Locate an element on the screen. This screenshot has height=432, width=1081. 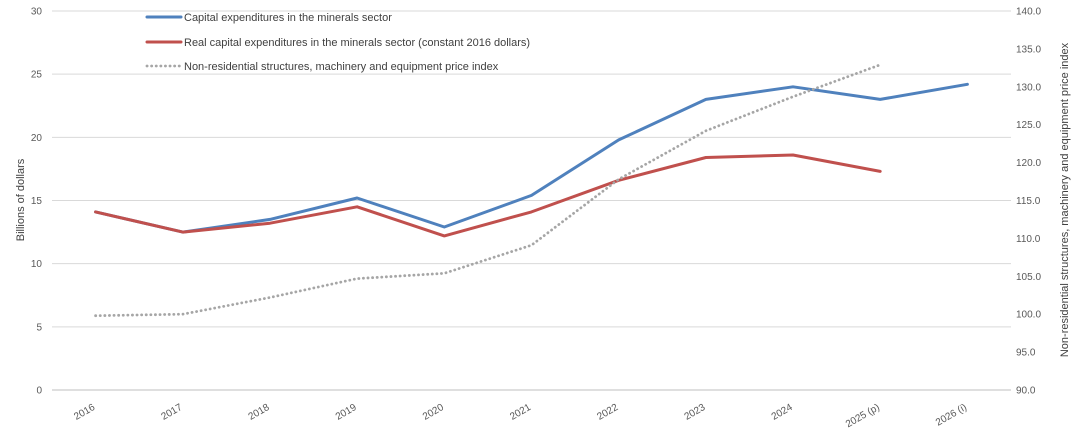
x-tick-label: 2025 (p) is located at coordinates (863, 416).